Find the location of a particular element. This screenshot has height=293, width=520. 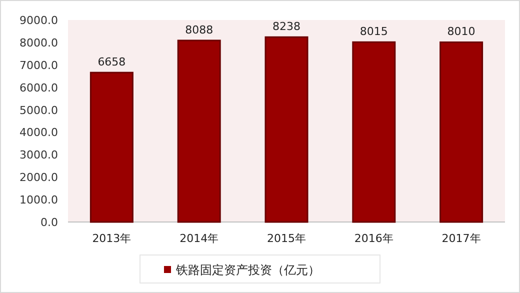

data-label: 8015 is located at coordinates (374, 31).